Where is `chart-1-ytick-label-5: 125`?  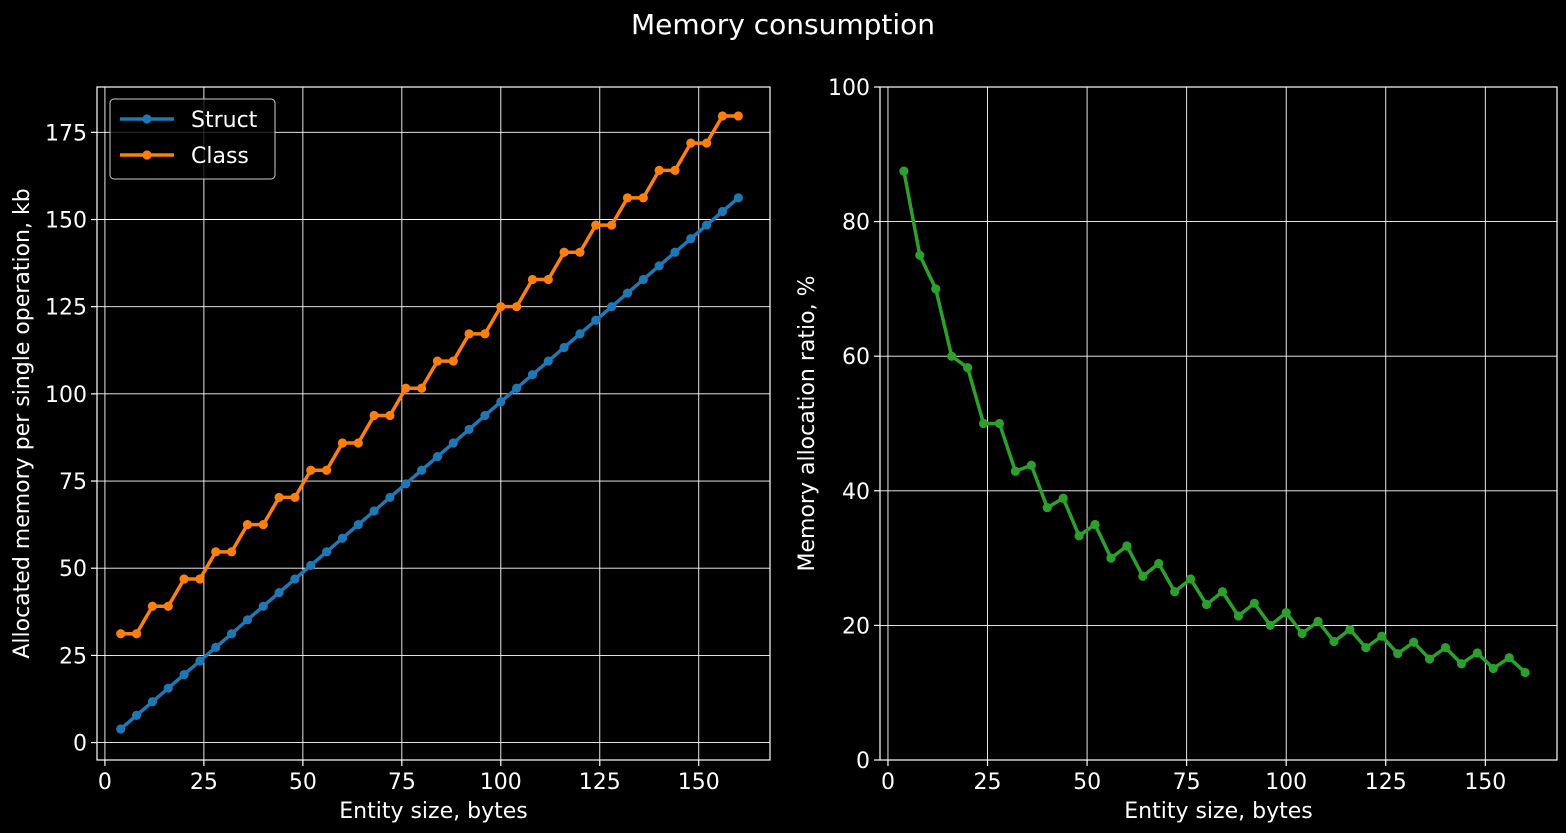 chart-1-ytick-label-5: 125 is located at coordinates (66, 308).